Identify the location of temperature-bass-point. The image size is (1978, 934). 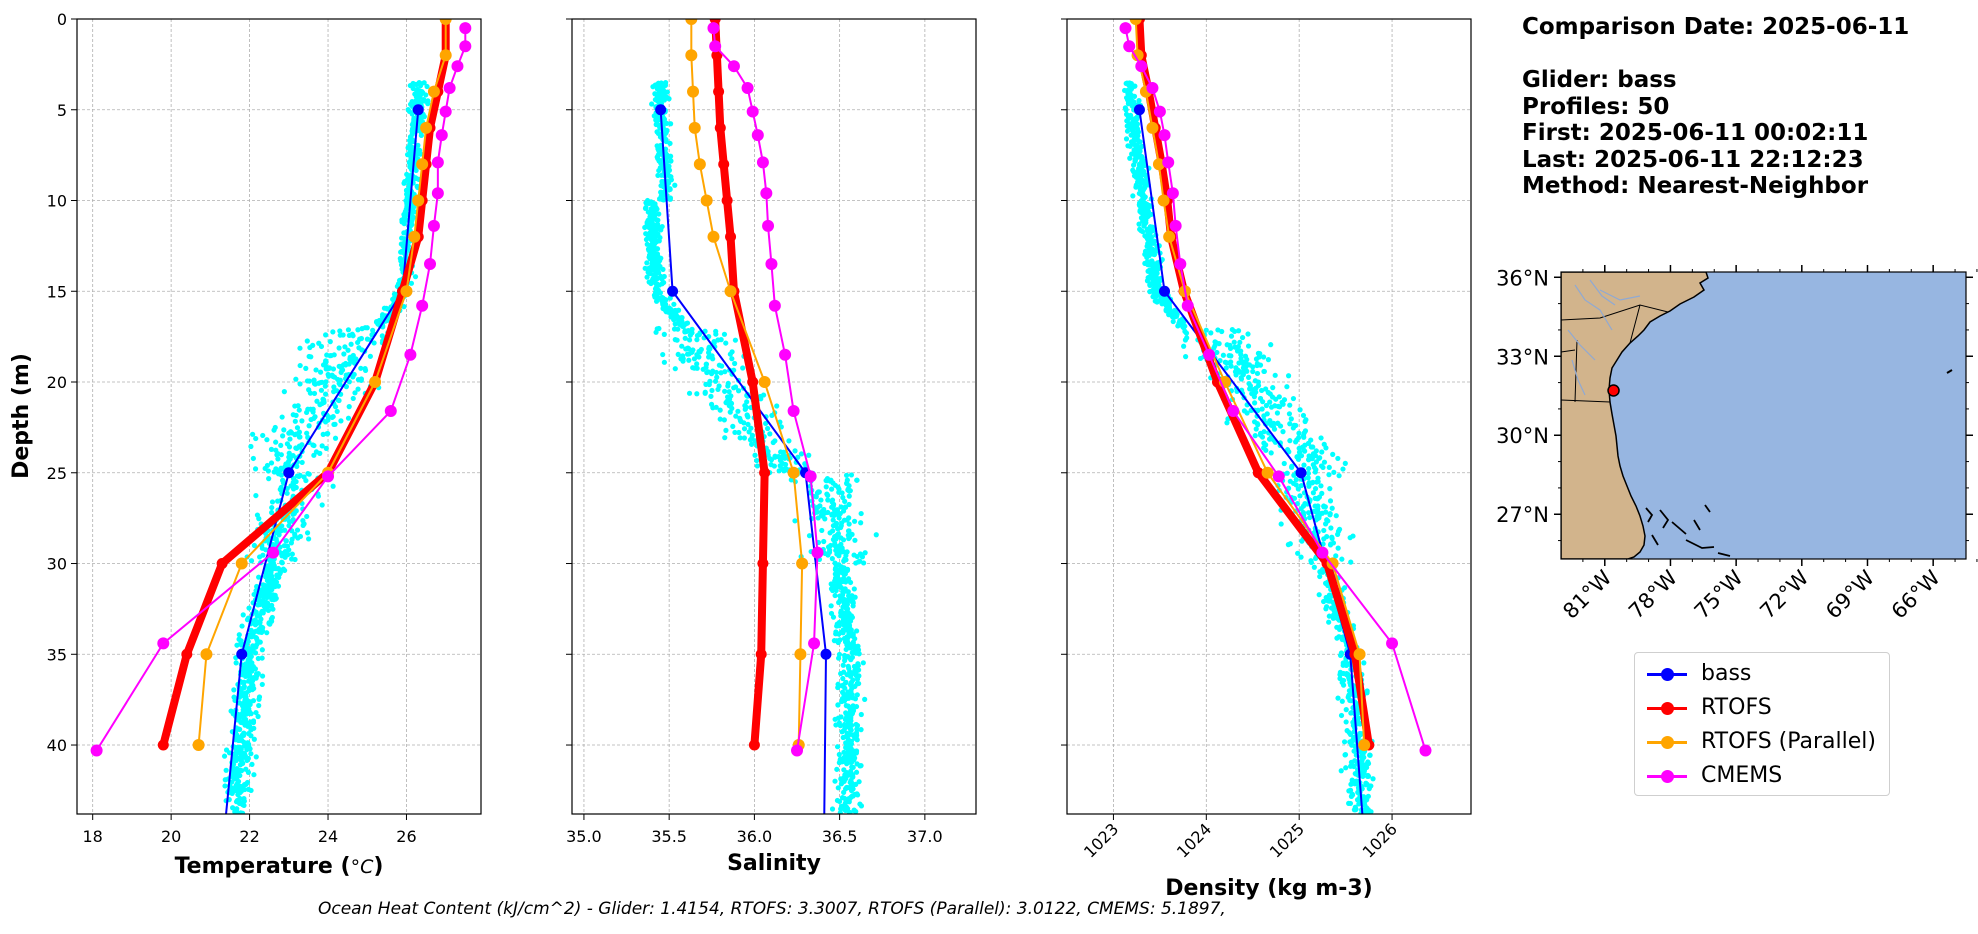
(289, 473).